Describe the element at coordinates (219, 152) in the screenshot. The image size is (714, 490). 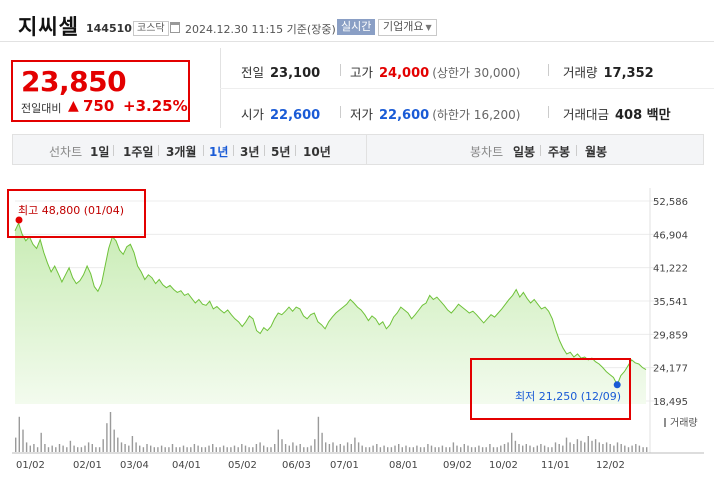
I see `tab-1y: 1년` at that location.